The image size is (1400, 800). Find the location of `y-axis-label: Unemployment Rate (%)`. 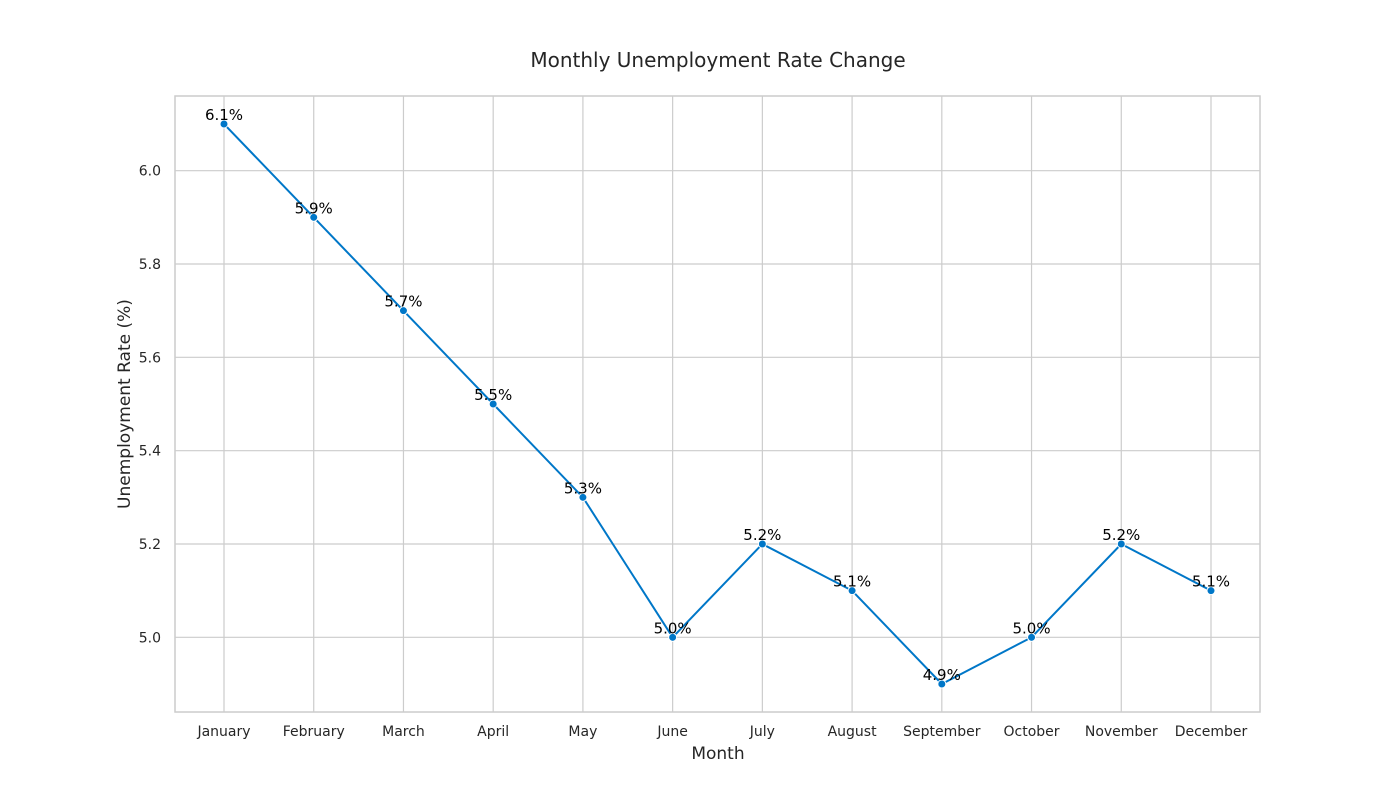

y-axis-label: Unemployment Rate (%) is located at coordinates (125, 404).